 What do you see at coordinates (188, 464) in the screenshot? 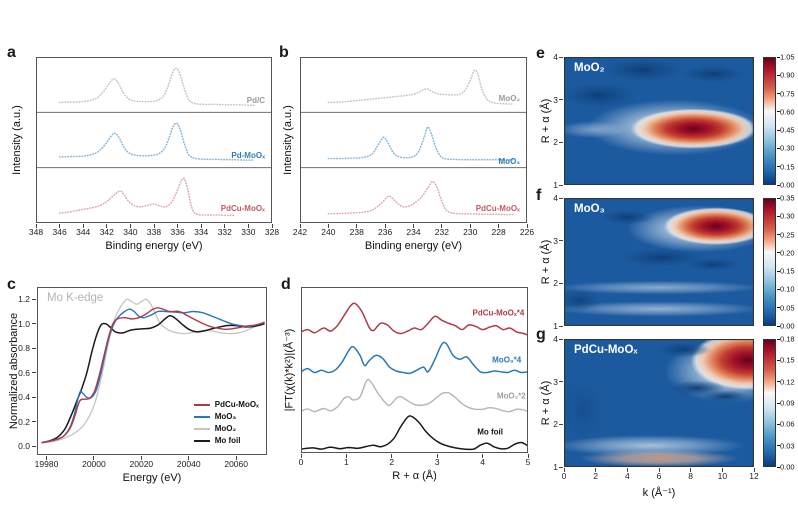
I see `x-tick-label: 20040` at bounding box center [188, 464].